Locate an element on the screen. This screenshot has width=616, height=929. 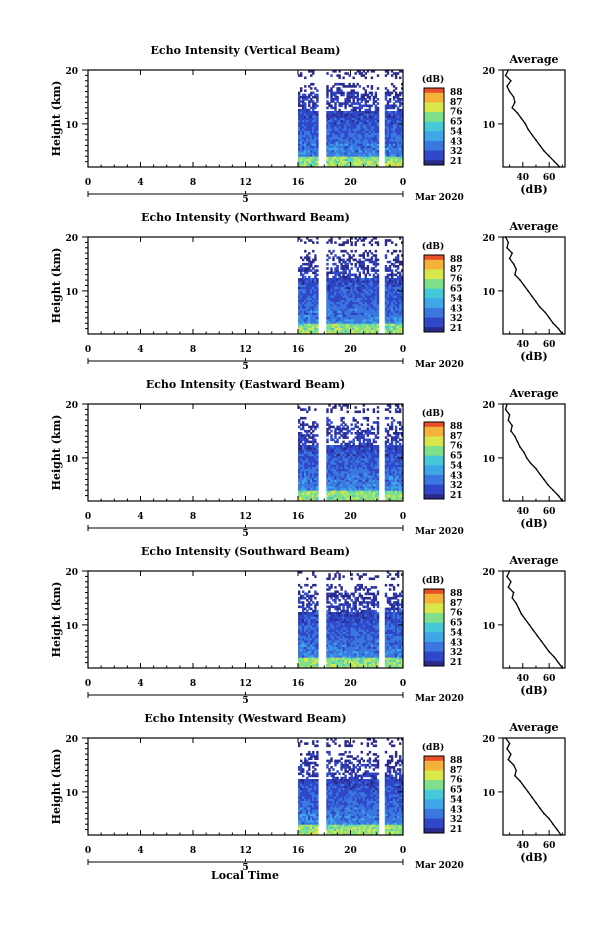
colorbar-segment is located at coordinates (434, 487).